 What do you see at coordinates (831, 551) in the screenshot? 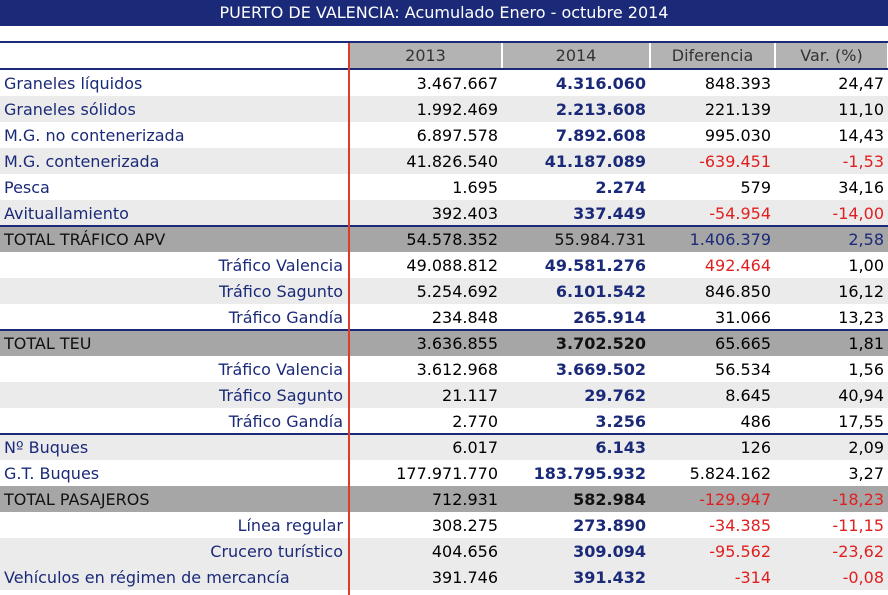
I see `value-cell: -23,62` at bounding box center [831, 551].